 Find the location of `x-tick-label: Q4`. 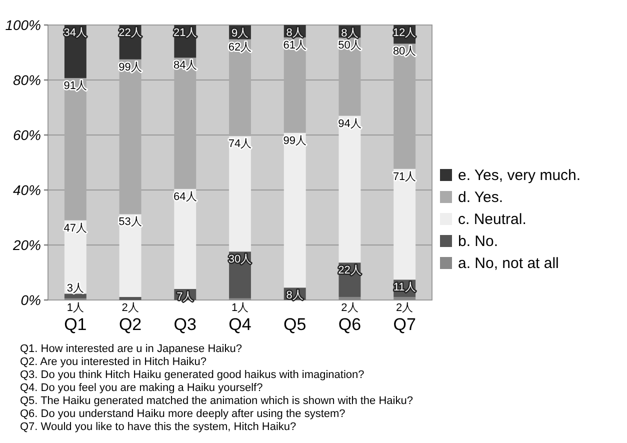

x-tick-label: Q4 is located at coordinates (240, 324).